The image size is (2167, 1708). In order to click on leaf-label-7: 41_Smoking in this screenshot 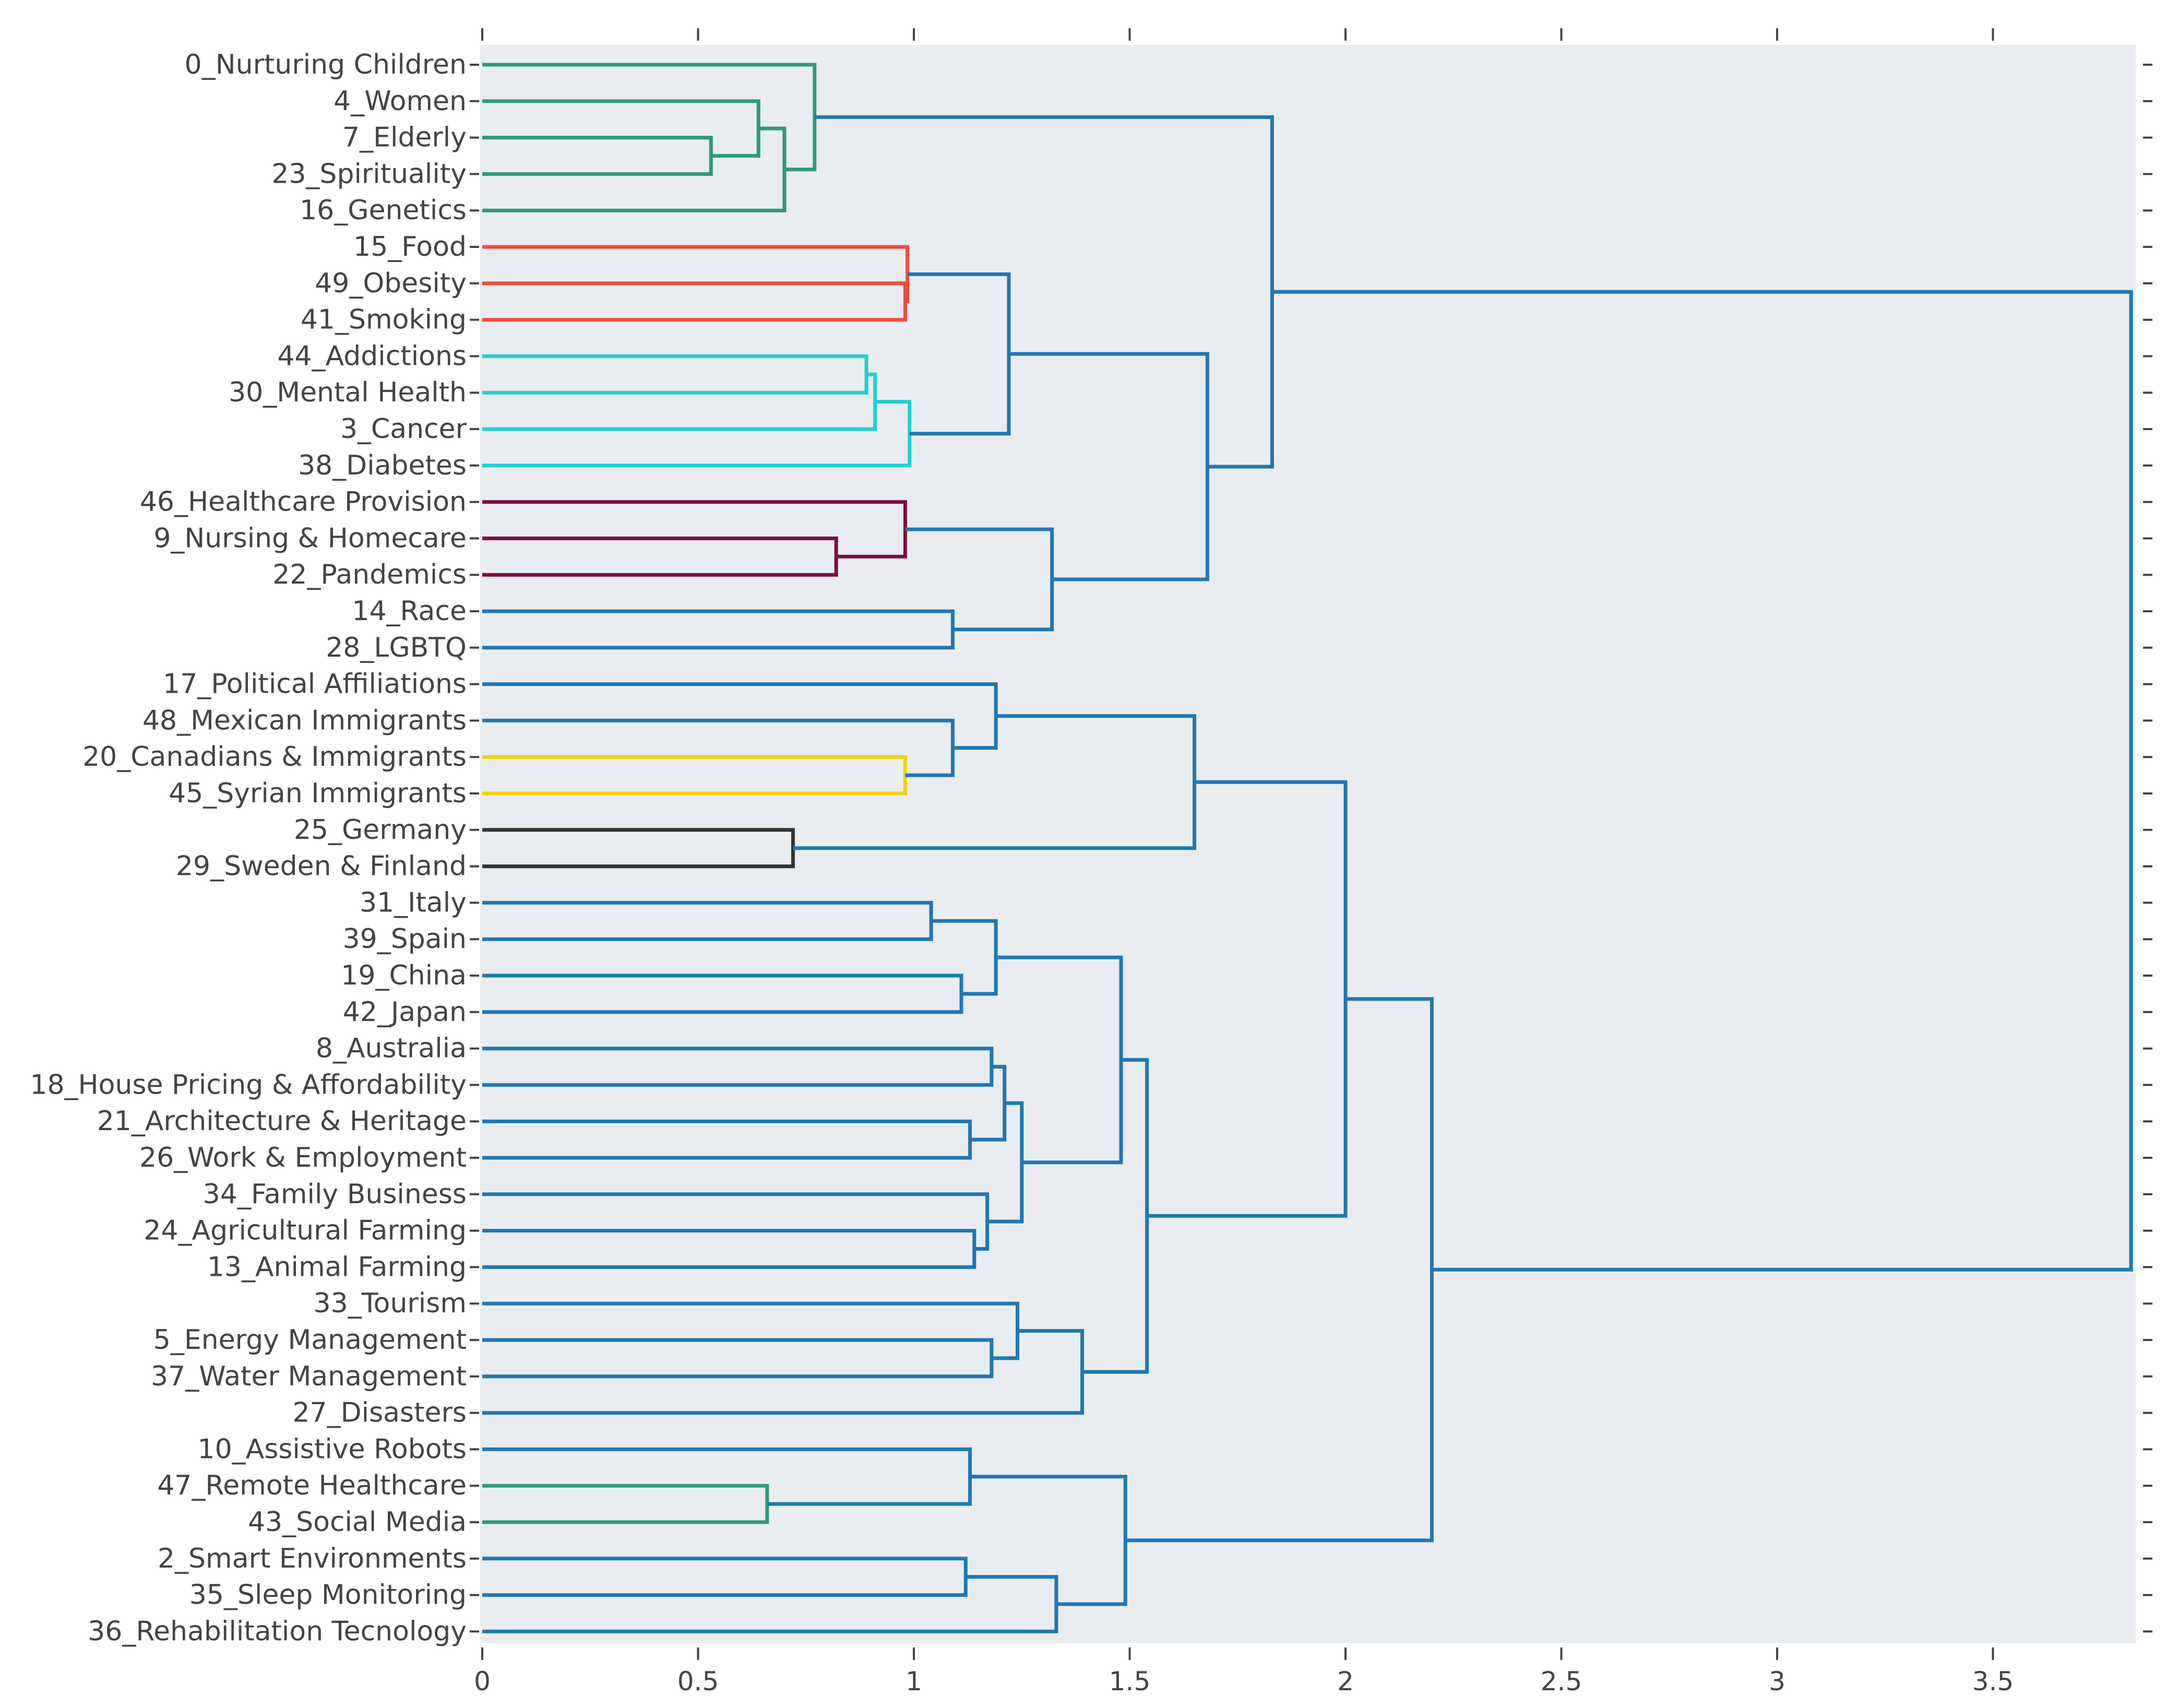, I will do `click(384, 320)`.